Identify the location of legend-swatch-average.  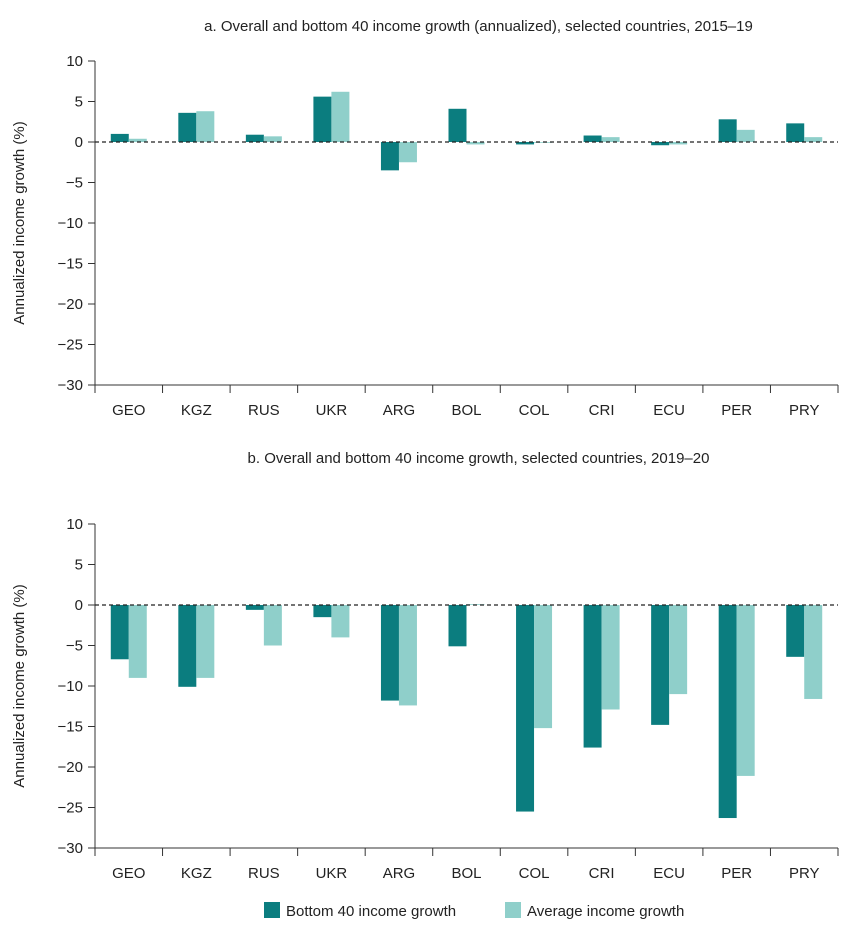
(513, 910).